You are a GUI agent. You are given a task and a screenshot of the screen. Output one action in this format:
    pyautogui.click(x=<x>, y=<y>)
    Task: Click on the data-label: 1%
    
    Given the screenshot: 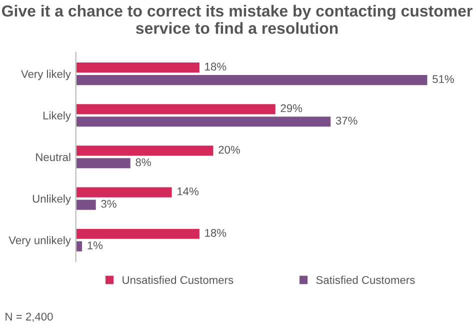 What is the action you would take?
    pyautogui.click(x=95, y=246)
    